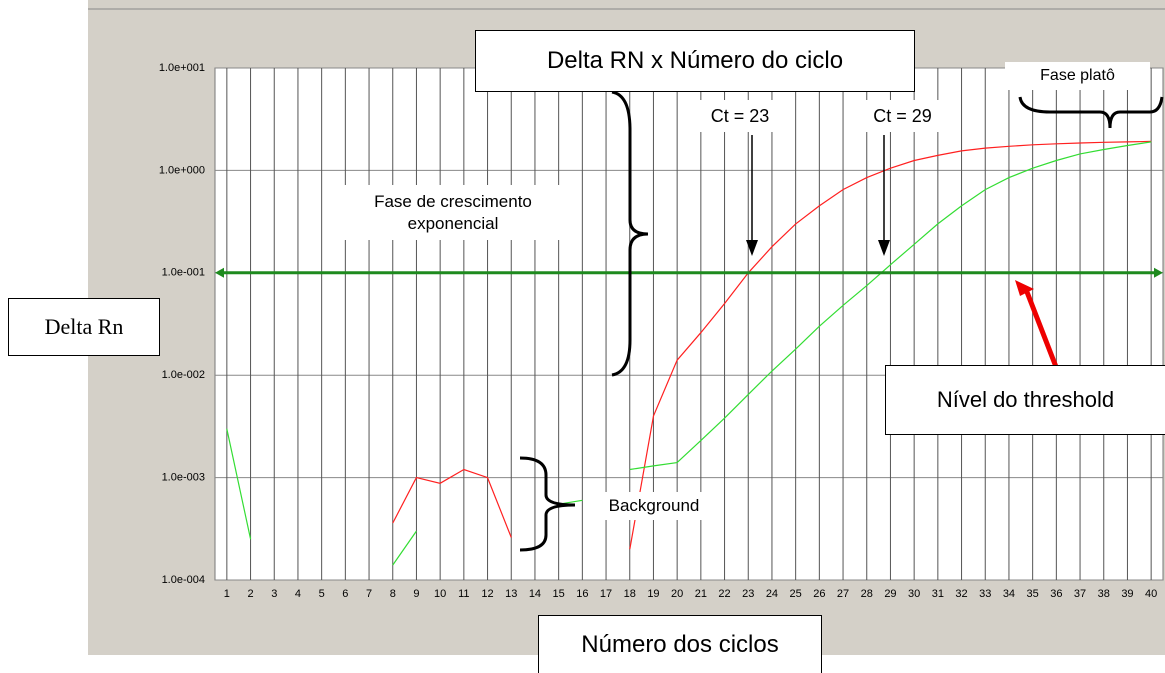 This screenshot has width=1165, height=673. I want to click on annotation: Fase de crescimento exponencial, so click(453, 212).